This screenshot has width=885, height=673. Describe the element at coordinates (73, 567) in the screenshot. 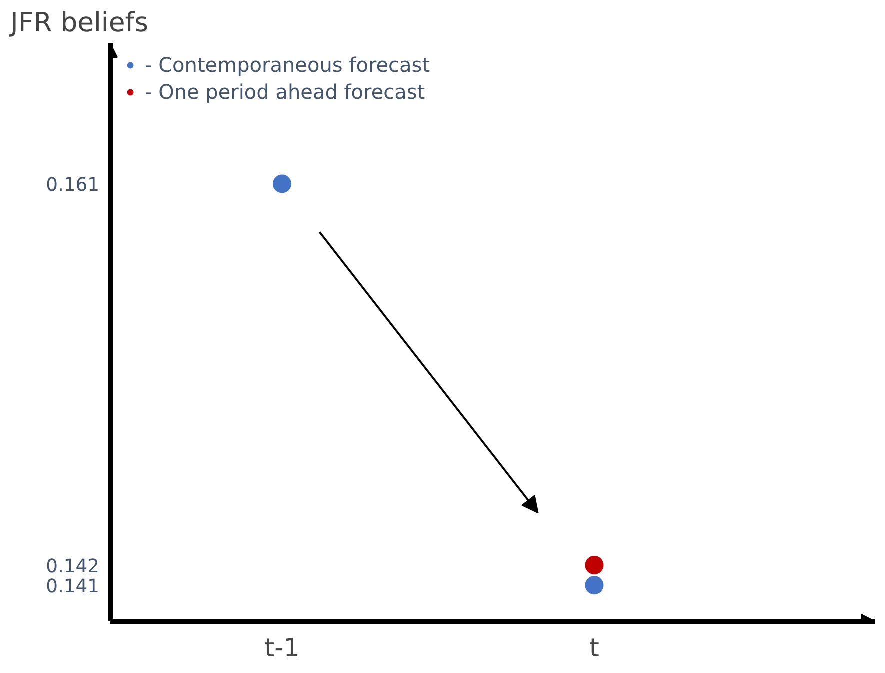

I see `y-tick-label: 0.142` at that location.